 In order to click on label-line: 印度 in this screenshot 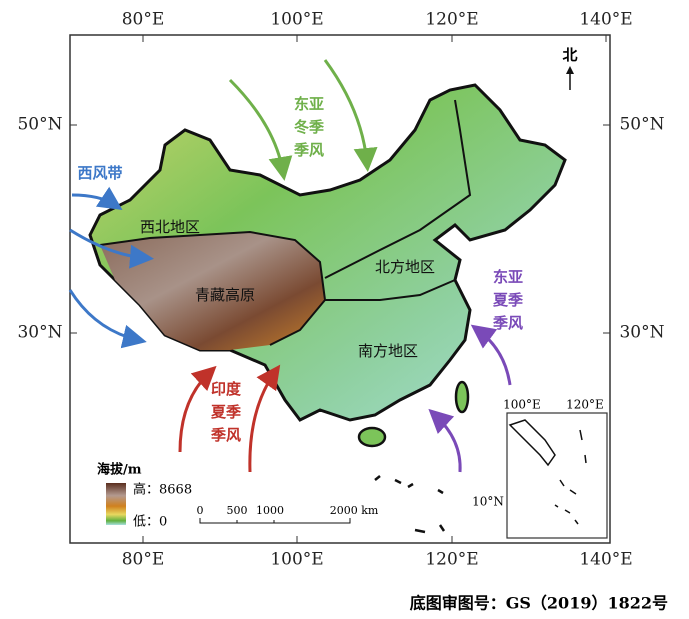, I will do `click(226, 389)`.